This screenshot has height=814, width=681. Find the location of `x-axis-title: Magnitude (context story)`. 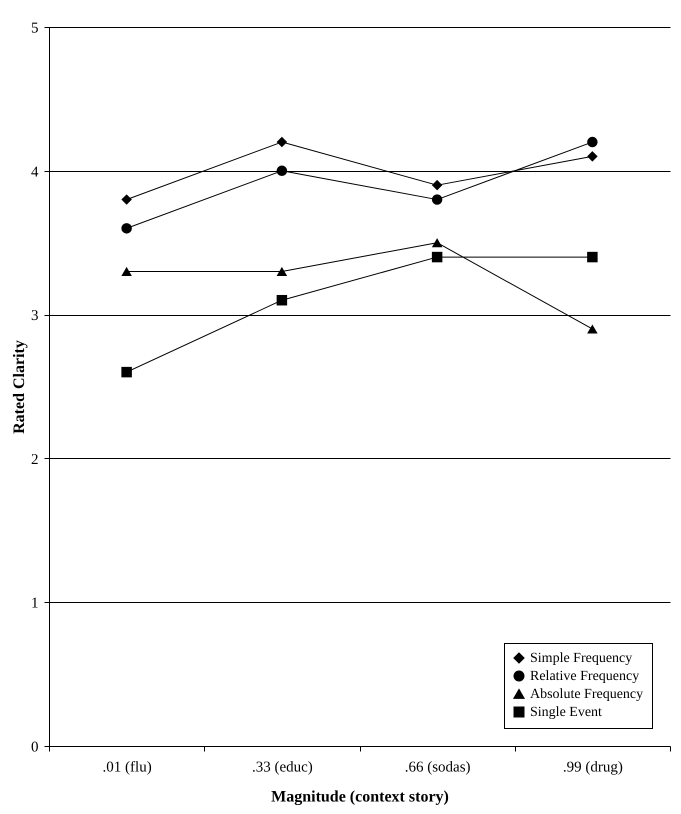

x-axis-title: Magnitude (context story) is located at coordinates (360, 797).